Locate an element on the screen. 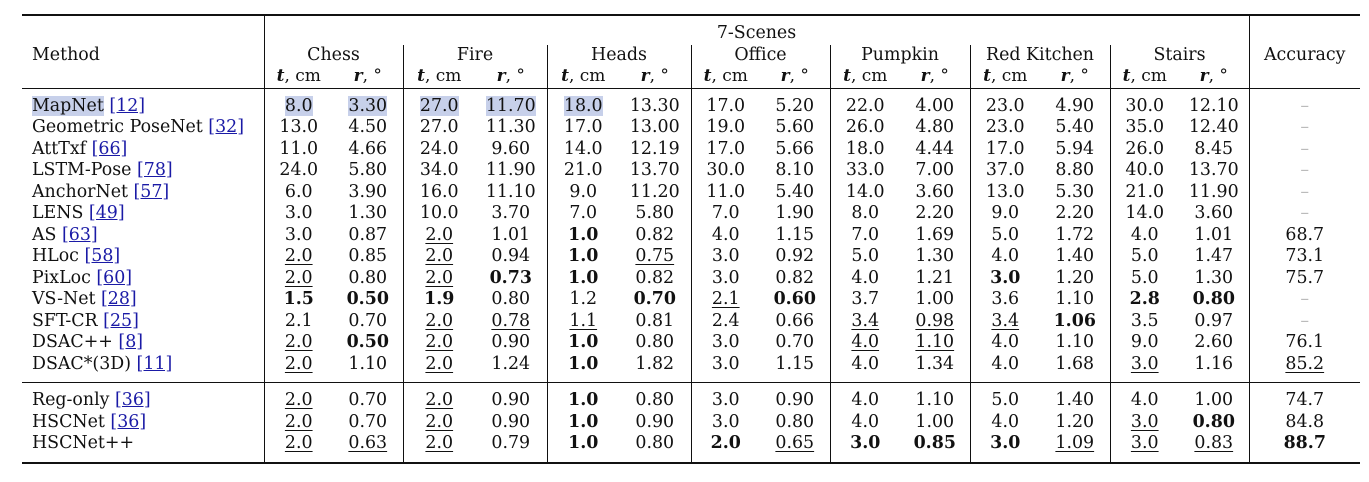 This screenshot has height=482, width=1369. translation-error-cell: 18.0 is located at coordinates (864, 149).